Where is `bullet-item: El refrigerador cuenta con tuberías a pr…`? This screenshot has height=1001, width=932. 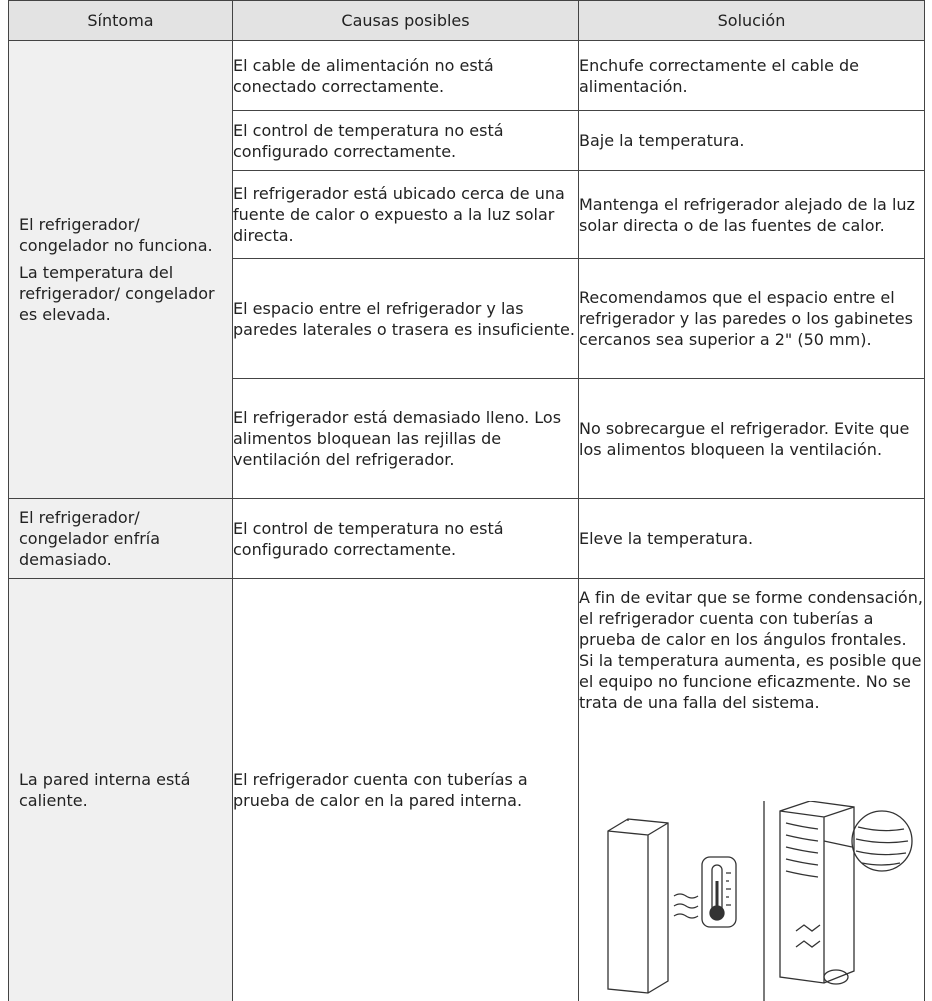 bullet-item: El refrigerador cuenta con tuberías a pr… is located at coordinates (405, 790).